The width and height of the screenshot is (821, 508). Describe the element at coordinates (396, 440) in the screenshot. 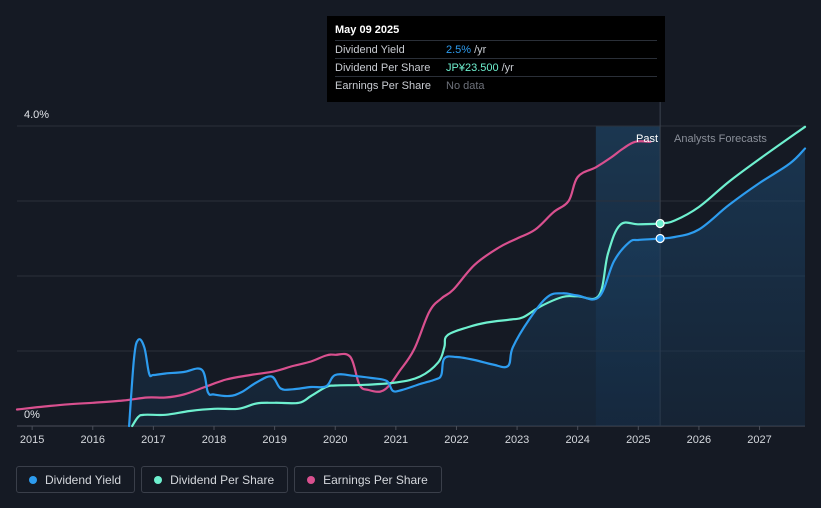

I see `x-tick-label: 2021` at that location.